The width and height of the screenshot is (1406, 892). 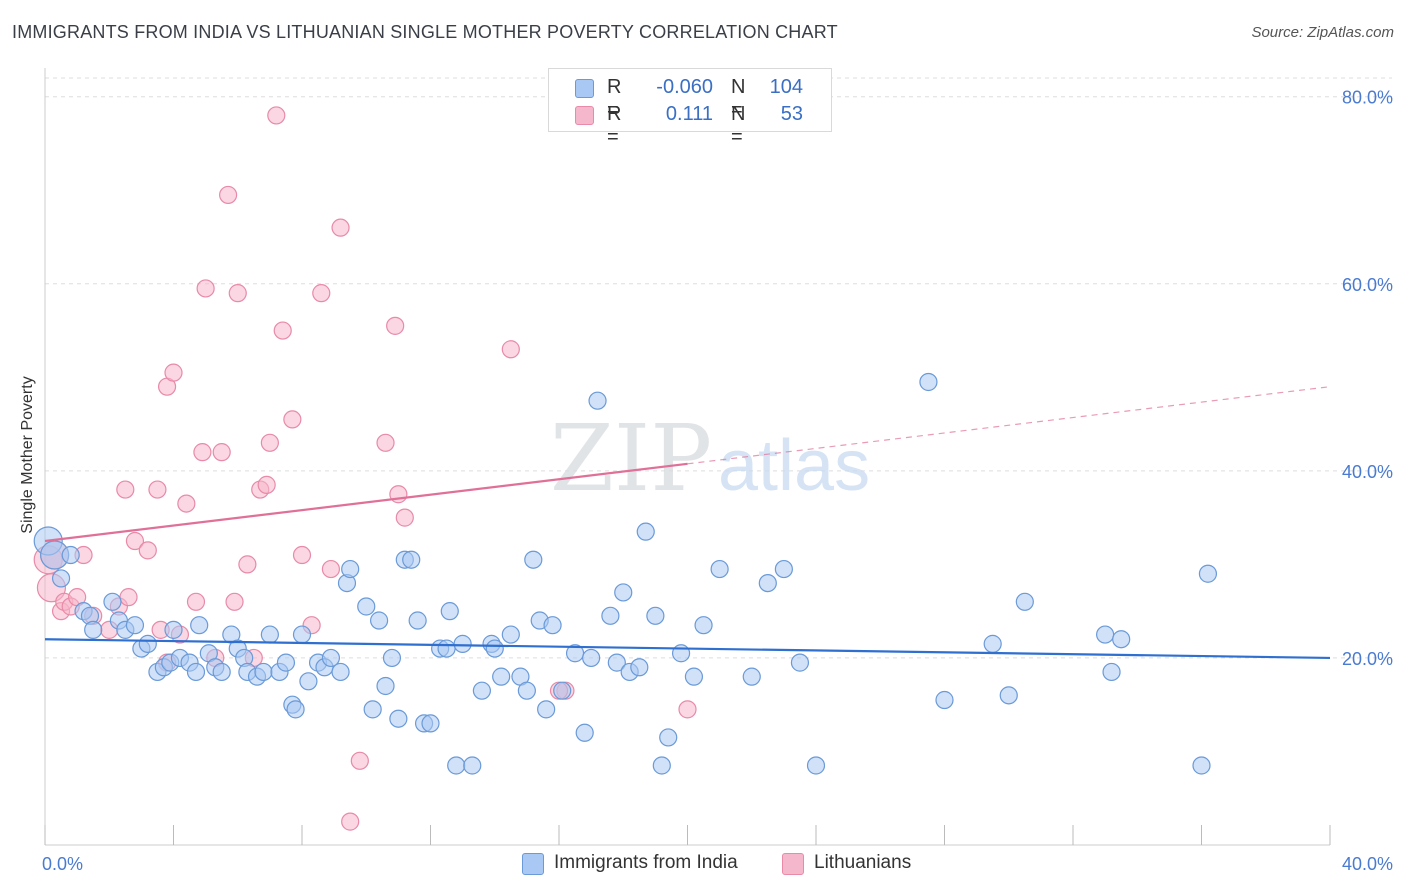 What do you see at coordinates (646, 862) in the screenshot?
I see `bottom-legend-label-india: Immigrants from India` at bounding box center [646, 862].